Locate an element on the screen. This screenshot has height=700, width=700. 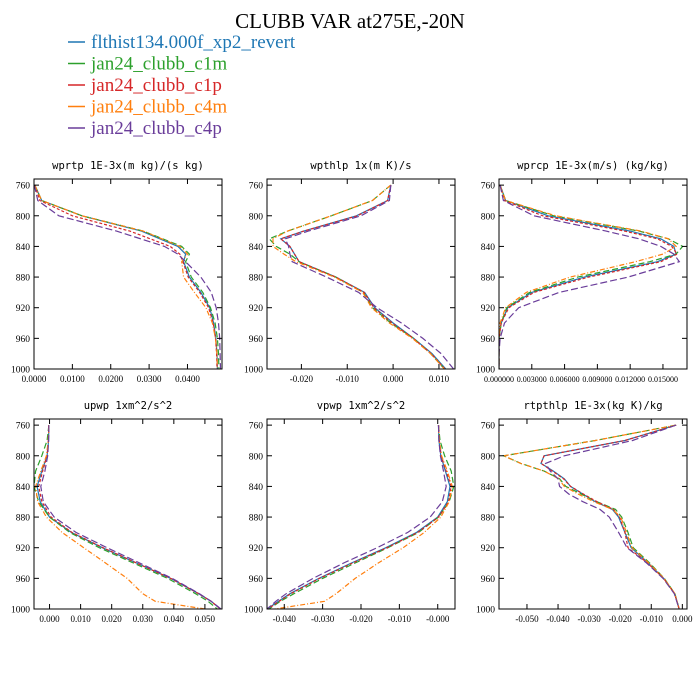
legend-label: flthist134.000f_xp2_revert is located at coordinates (193, 42).